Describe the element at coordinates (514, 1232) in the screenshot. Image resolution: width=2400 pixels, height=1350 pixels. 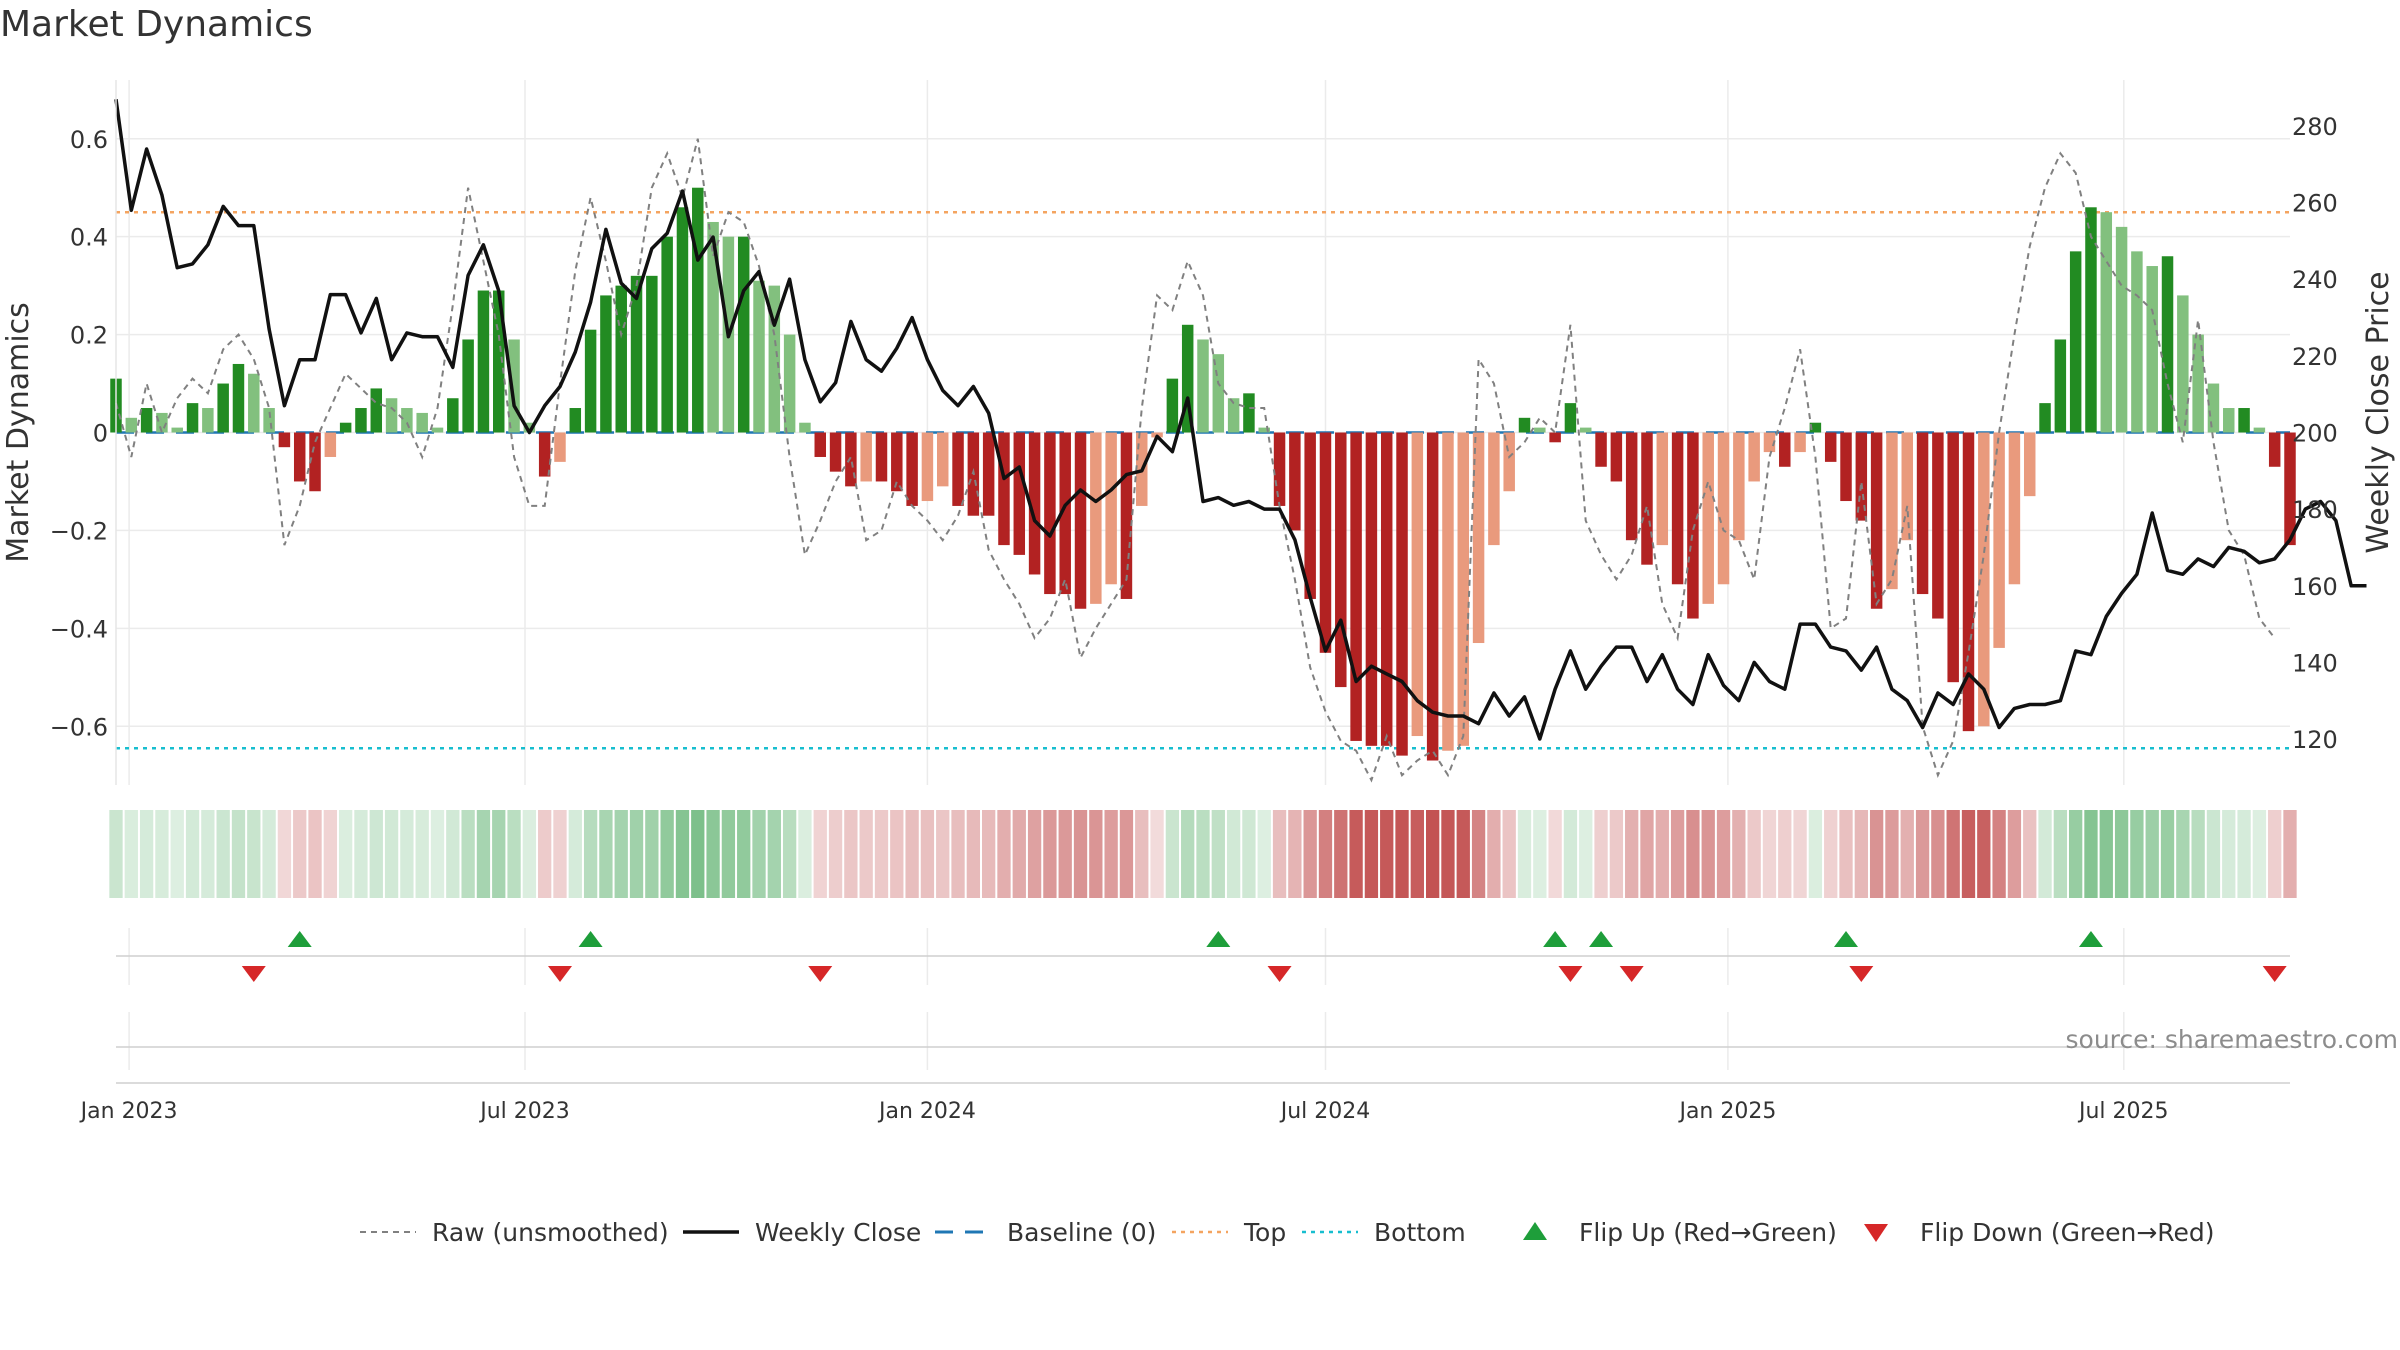
I see `legend-item-dashed-gray: Raw (unsmoothed)` at that location.